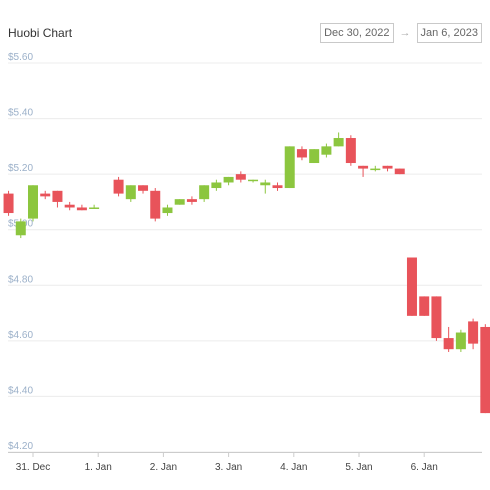 This screenshot has width=490, height=490. Describe the element at coordinates (357, 33) in the screenshot. I see `range-start-input: Dec 30, 2022` at that location.